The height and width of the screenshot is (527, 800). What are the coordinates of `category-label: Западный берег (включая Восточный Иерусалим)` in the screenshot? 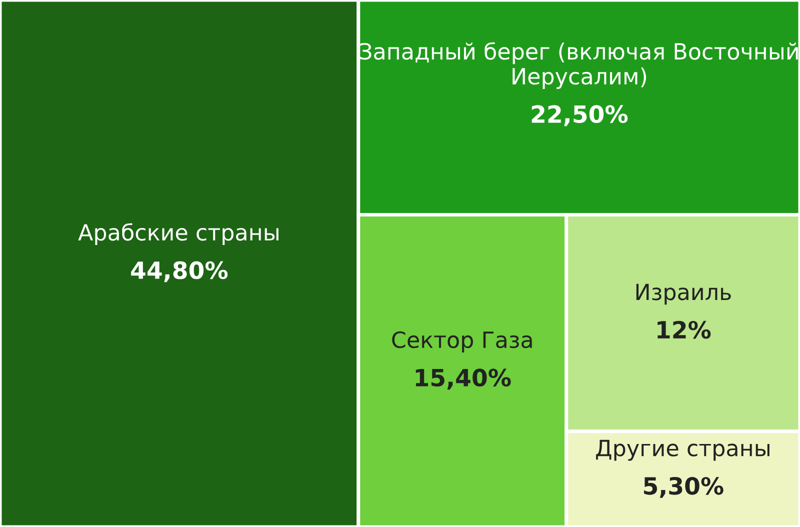 It's located at (579, 65).